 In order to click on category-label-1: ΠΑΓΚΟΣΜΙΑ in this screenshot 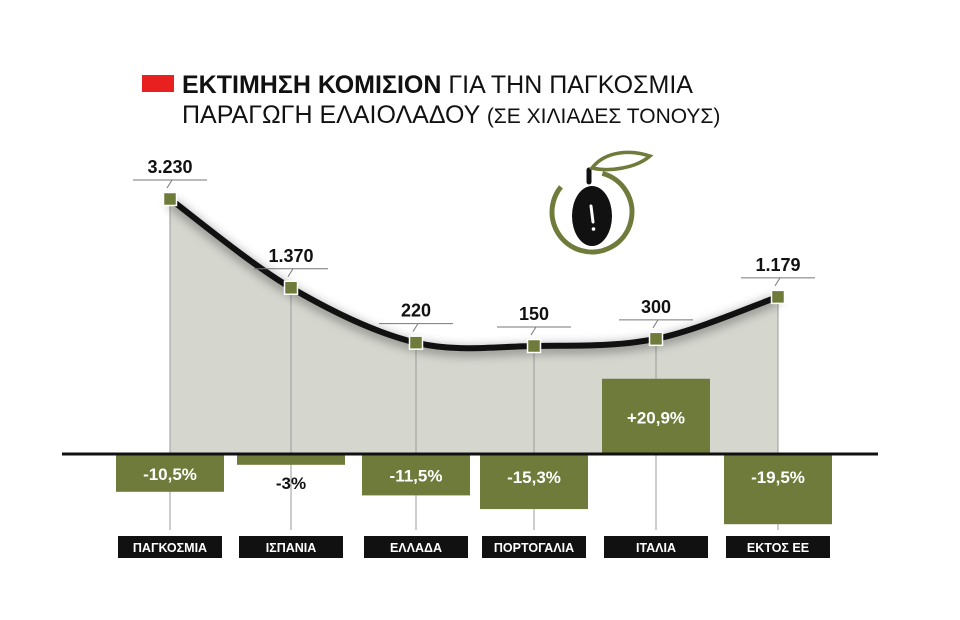, I will do `click(170, 548)`.